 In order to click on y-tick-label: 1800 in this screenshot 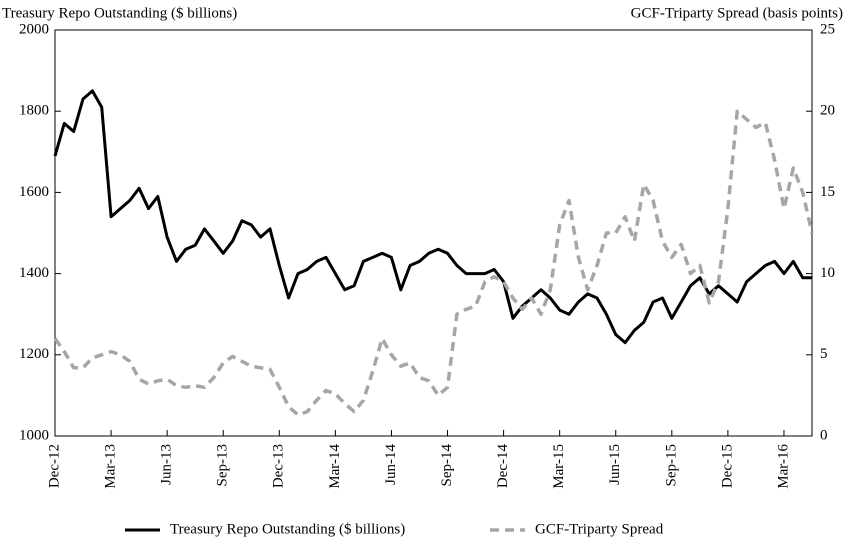, I will do `click(34, 111)`.